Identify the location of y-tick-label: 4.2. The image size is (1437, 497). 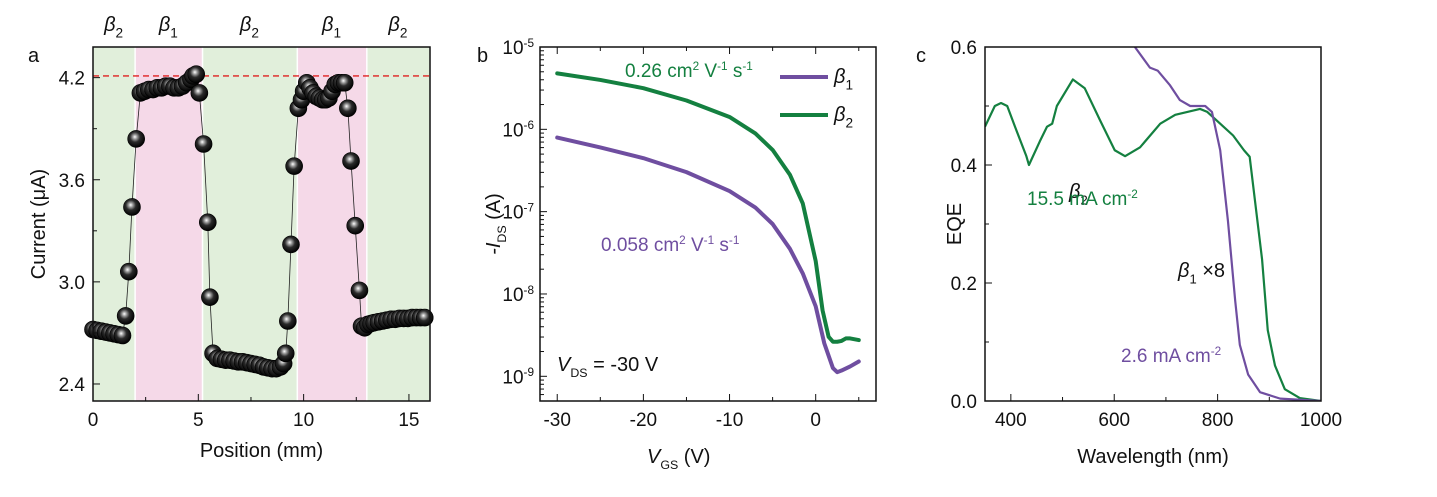
(72, 79).